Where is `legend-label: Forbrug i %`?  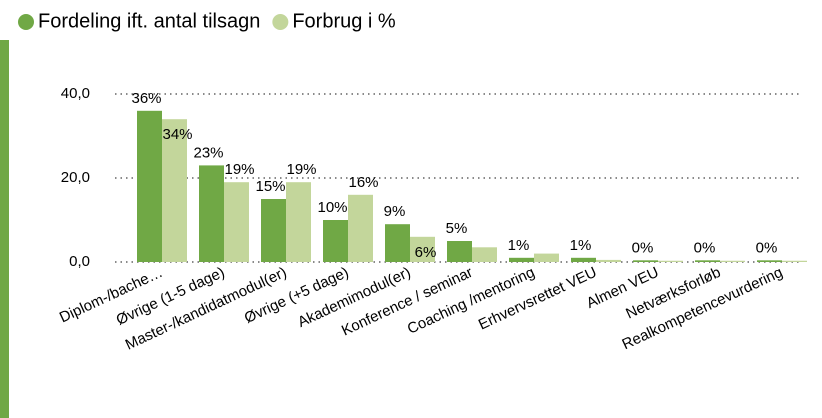 legend-label: Forbrug i % is located at coordinates (344, 21).